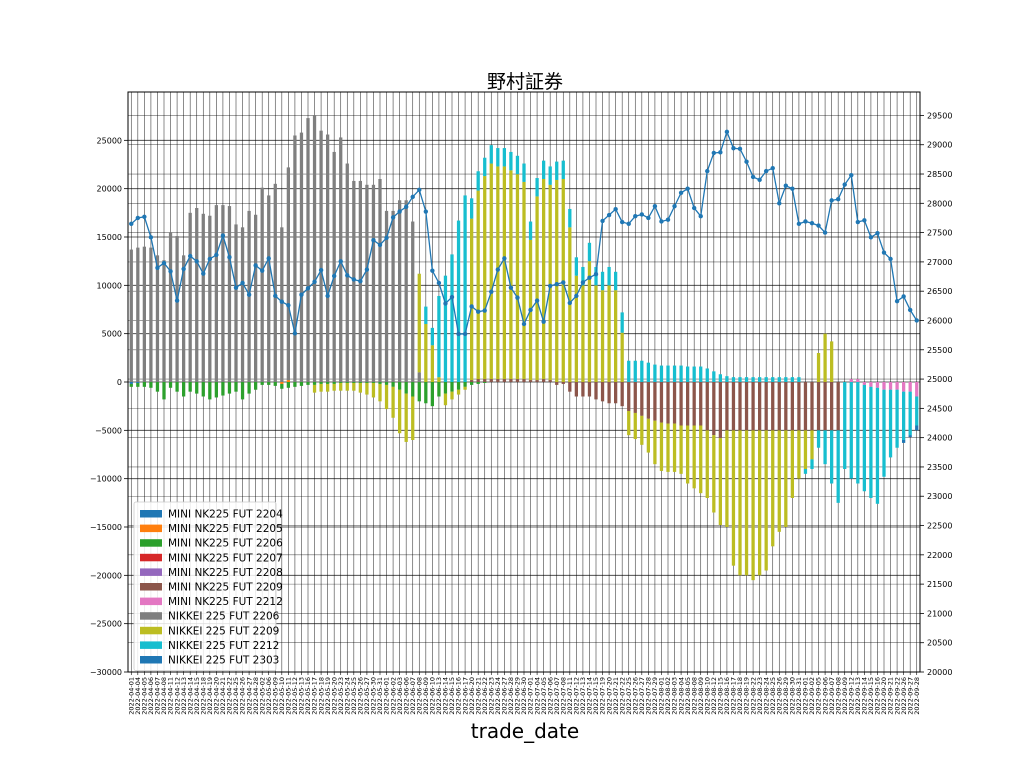 The height and width of the screenshot is (768, 1024). Describe the element at coordinates (439, 696) in the screenshot. I see `x-tick-label: 2022-06-13` at that location.